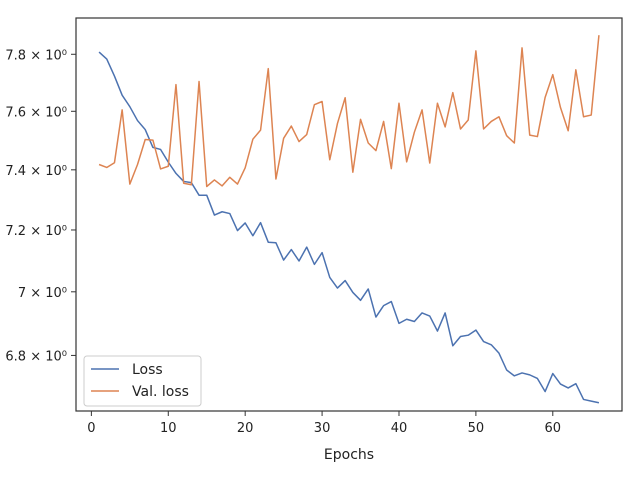 The image size is (640, 484). Describe the element at coordinates (322, 428) in the screenshot. I see `x-tick-label: 30` at that location.